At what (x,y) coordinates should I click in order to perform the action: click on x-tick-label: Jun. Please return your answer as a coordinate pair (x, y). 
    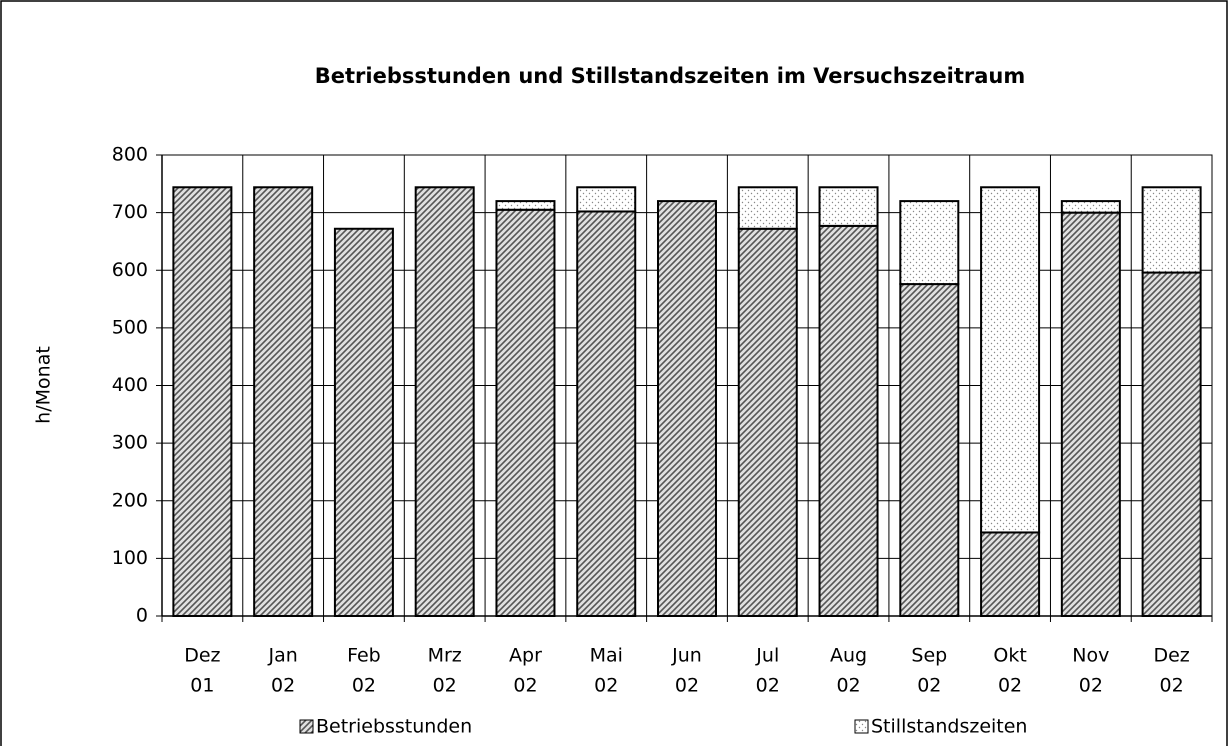
    Looking at the image, I should click on (686, 656).